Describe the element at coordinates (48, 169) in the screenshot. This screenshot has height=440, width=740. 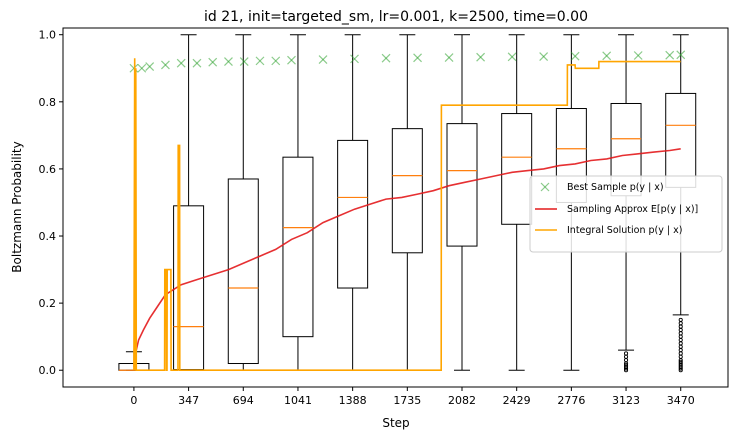
I see `y-tick-label: 0.6` at that location.